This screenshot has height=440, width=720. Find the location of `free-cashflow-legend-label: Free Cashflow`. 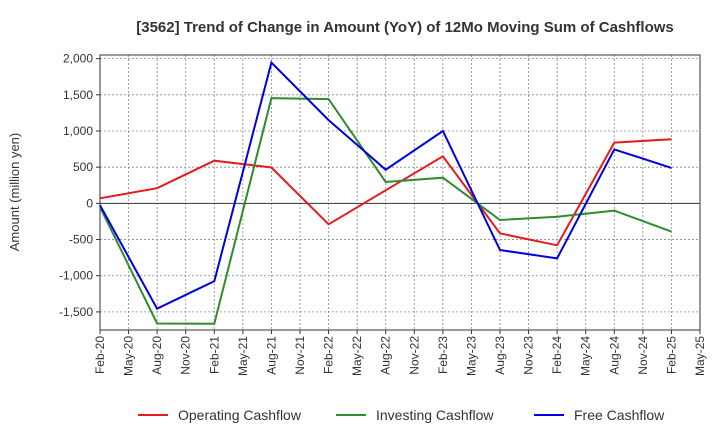

free-cashflow-legend-label: Free Cashflow is located at coordinates (619, 415).